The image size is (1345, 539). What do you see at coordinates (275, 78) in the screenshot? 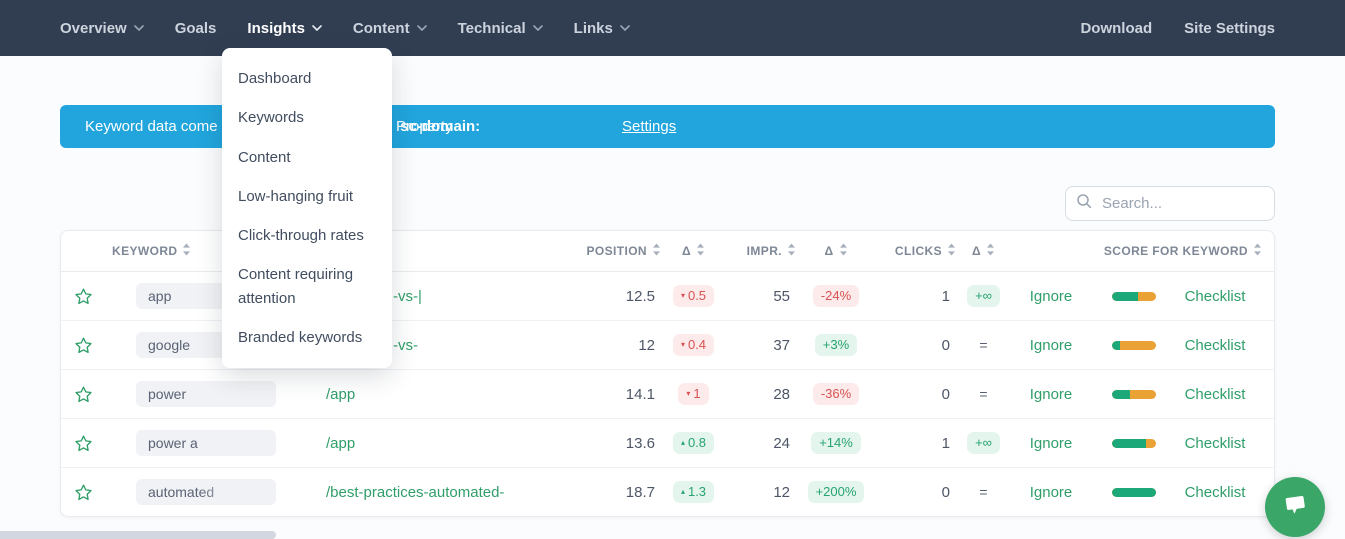
I see `menu-item-dashboard: Dashboard` at bounding box center [275, 78].